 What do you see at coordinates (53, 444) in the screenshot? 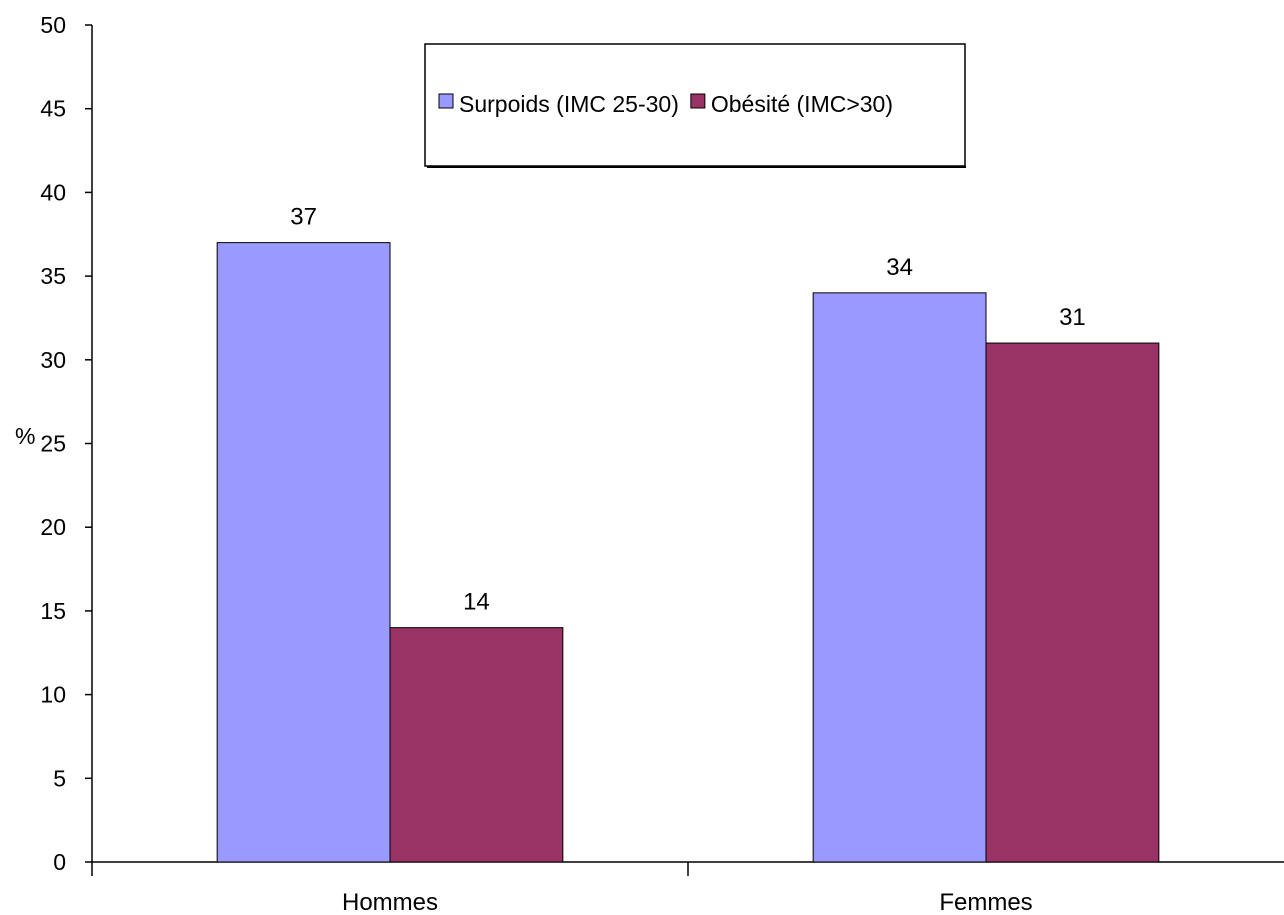
I see `y-tick-label: 25` at bounding box center [53, 444].